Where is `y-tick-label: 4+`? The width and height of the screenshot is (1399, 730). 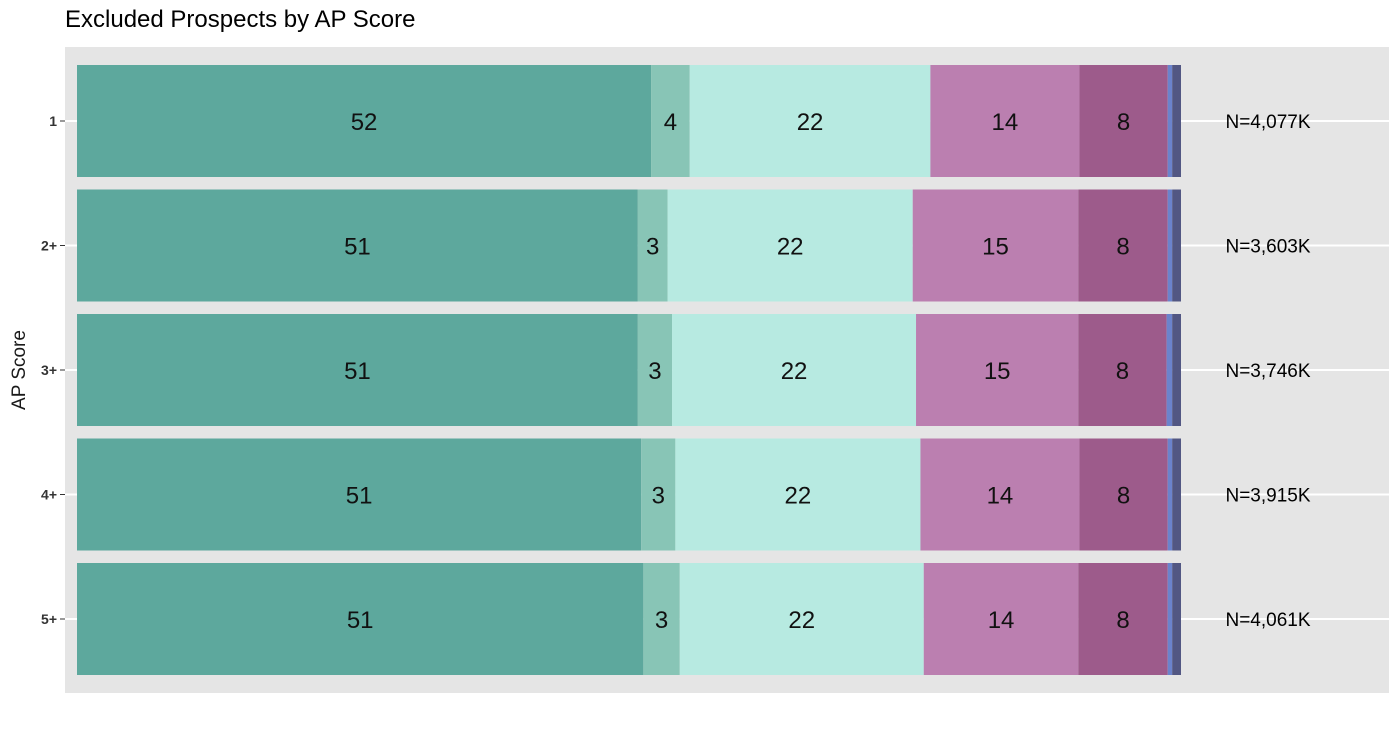
y-tick-label: 4+ is located at coordinates (49, 495).